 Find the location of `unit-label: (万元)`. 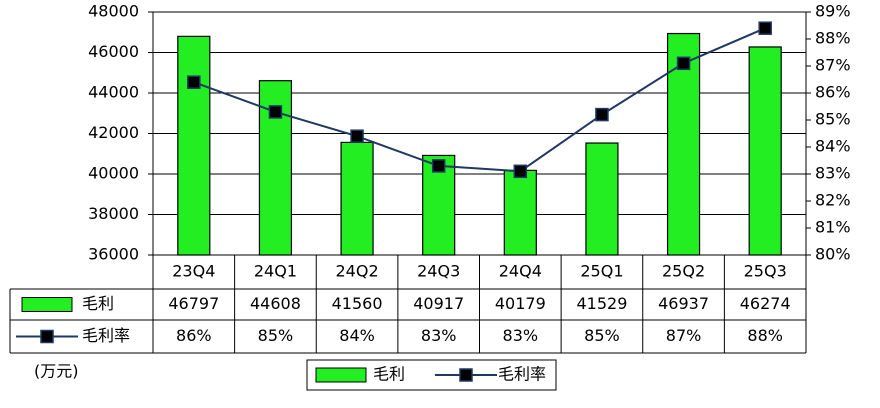

unit-label: (万元) is located at coordinates (56, 371).